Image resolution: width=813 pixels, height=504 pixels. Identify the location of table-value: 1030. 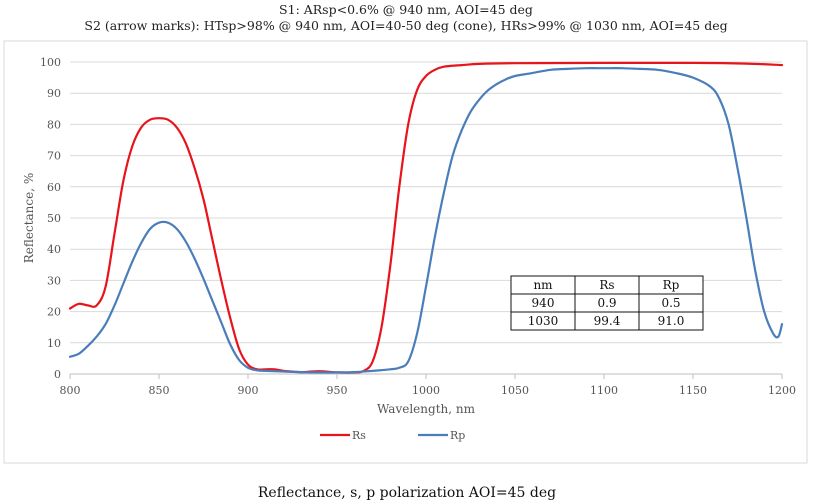
(543, 321).